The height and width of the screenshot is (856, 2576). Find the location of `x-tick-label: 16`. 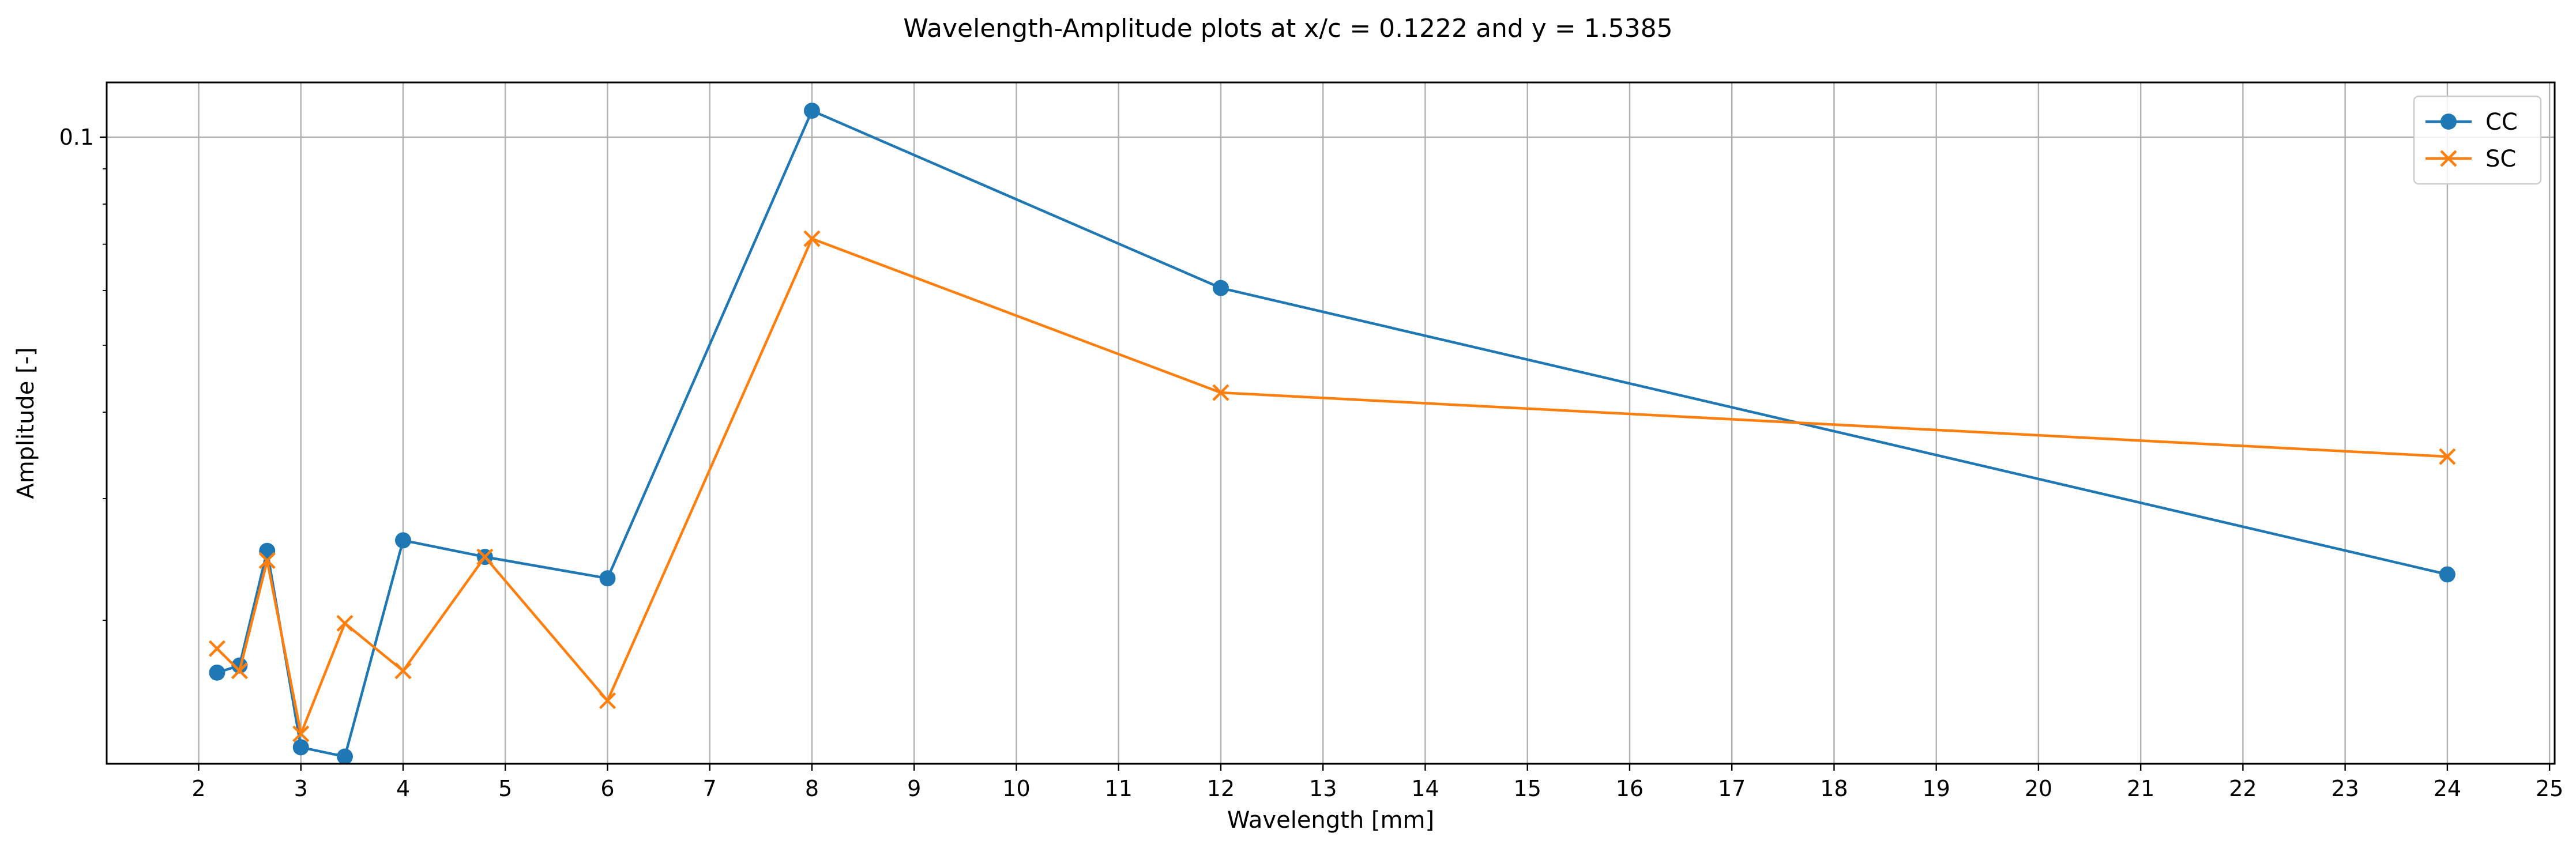

x-tick-label: 16 is located at coordinates (1630, 788).